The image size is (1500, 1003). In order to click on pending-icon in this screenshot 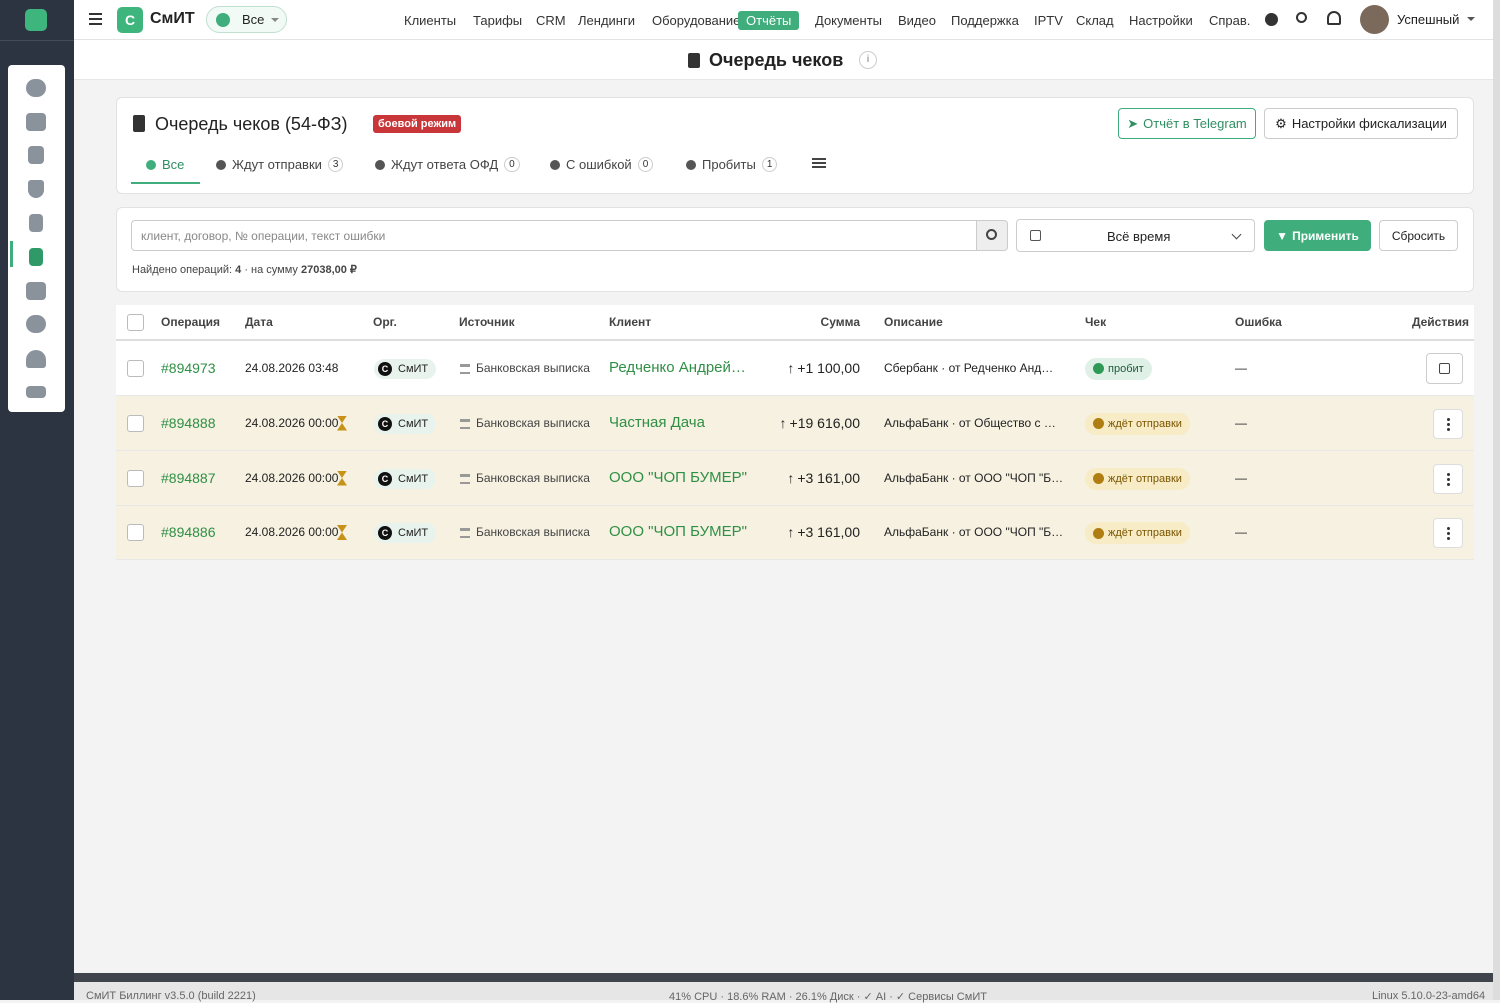, I will do `click(342, 423)`.